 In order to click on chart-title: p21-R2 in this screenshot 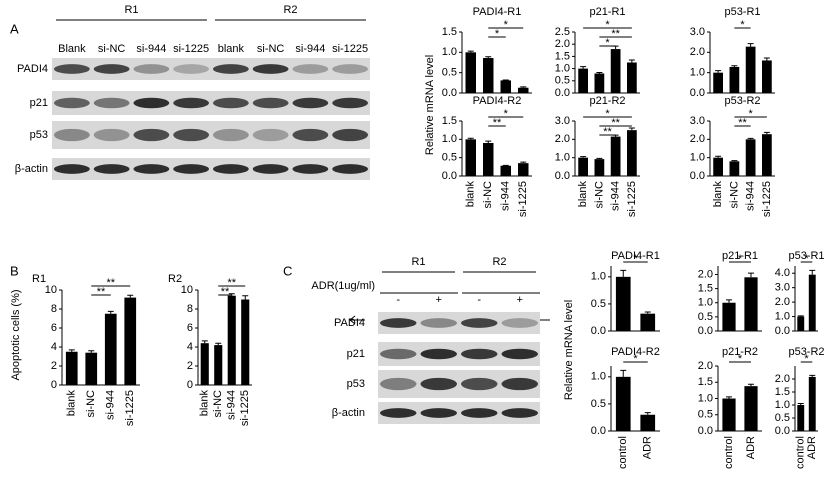, I will do `click(740, 352)`.